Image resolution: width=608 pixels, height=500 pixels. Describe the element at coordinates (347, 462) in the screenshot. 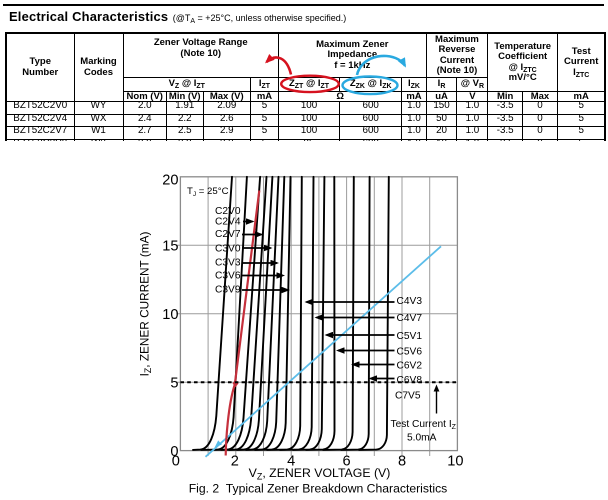

I see `svg-text: 6` at that location.